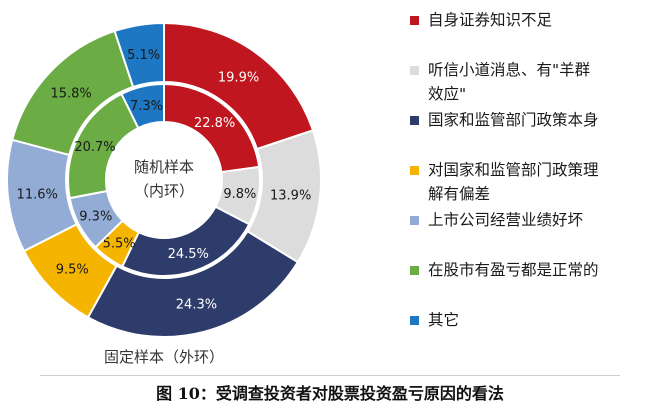 The image size is (660, 414). What do you see at coordinates (532, 320) in the screenshot?
I see `legend-item-6: 其它` at bounding box center [532, 320].